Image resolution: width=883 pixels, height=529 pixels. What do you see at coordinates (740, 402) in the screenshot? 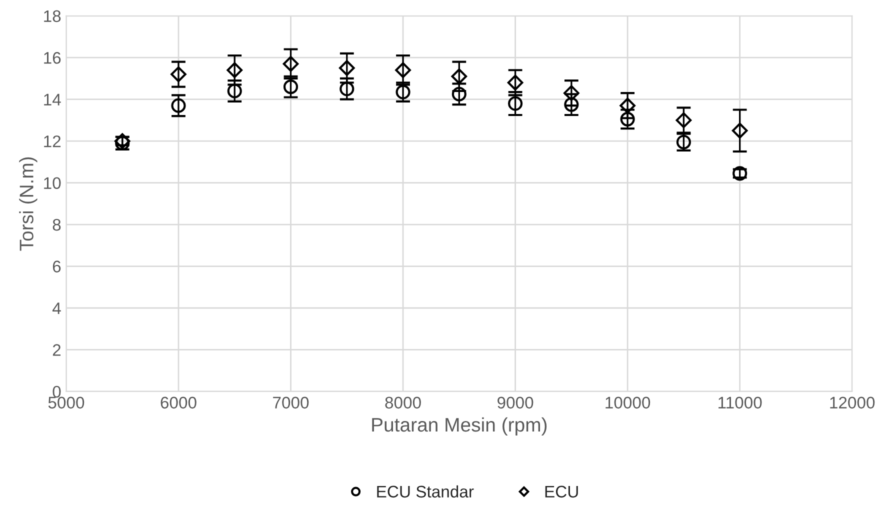
I see `x-tick-label: 11000` at bounding box center [740, 402].